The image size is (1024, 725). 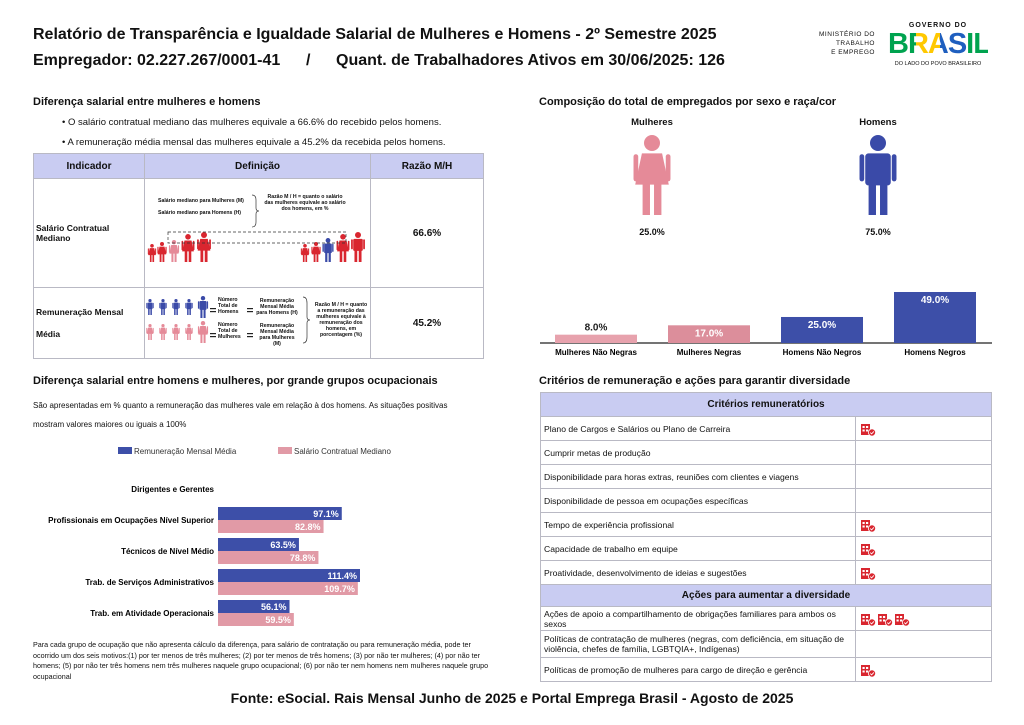 What do you see at coordinates (157, 60) in the screenshot?
I see `employer: Empregador: 02.227.267/0001-41` at bounding box center [157, 60].